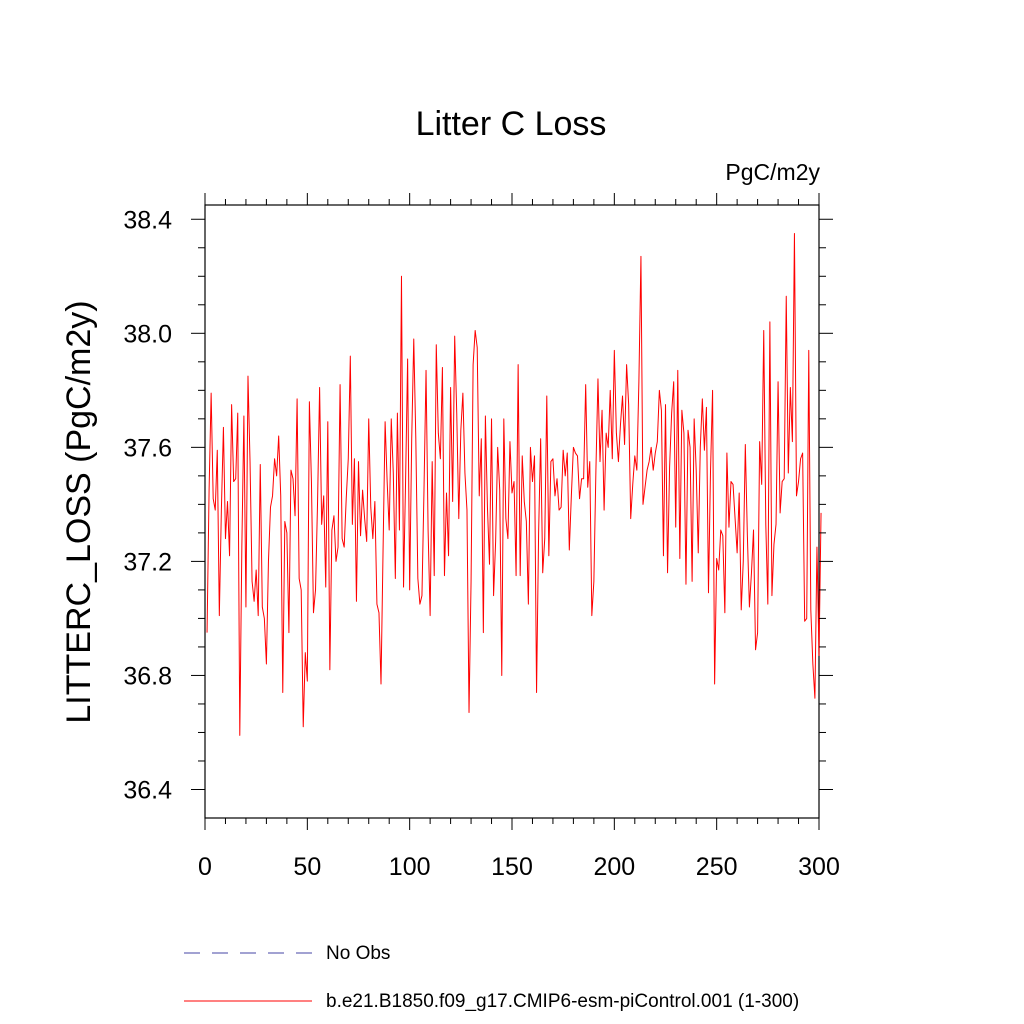  What do you see at coordinates (147, 448) in the screenshot?
I see `y-tick-label: 37.6` at bounding box center [147, 448].